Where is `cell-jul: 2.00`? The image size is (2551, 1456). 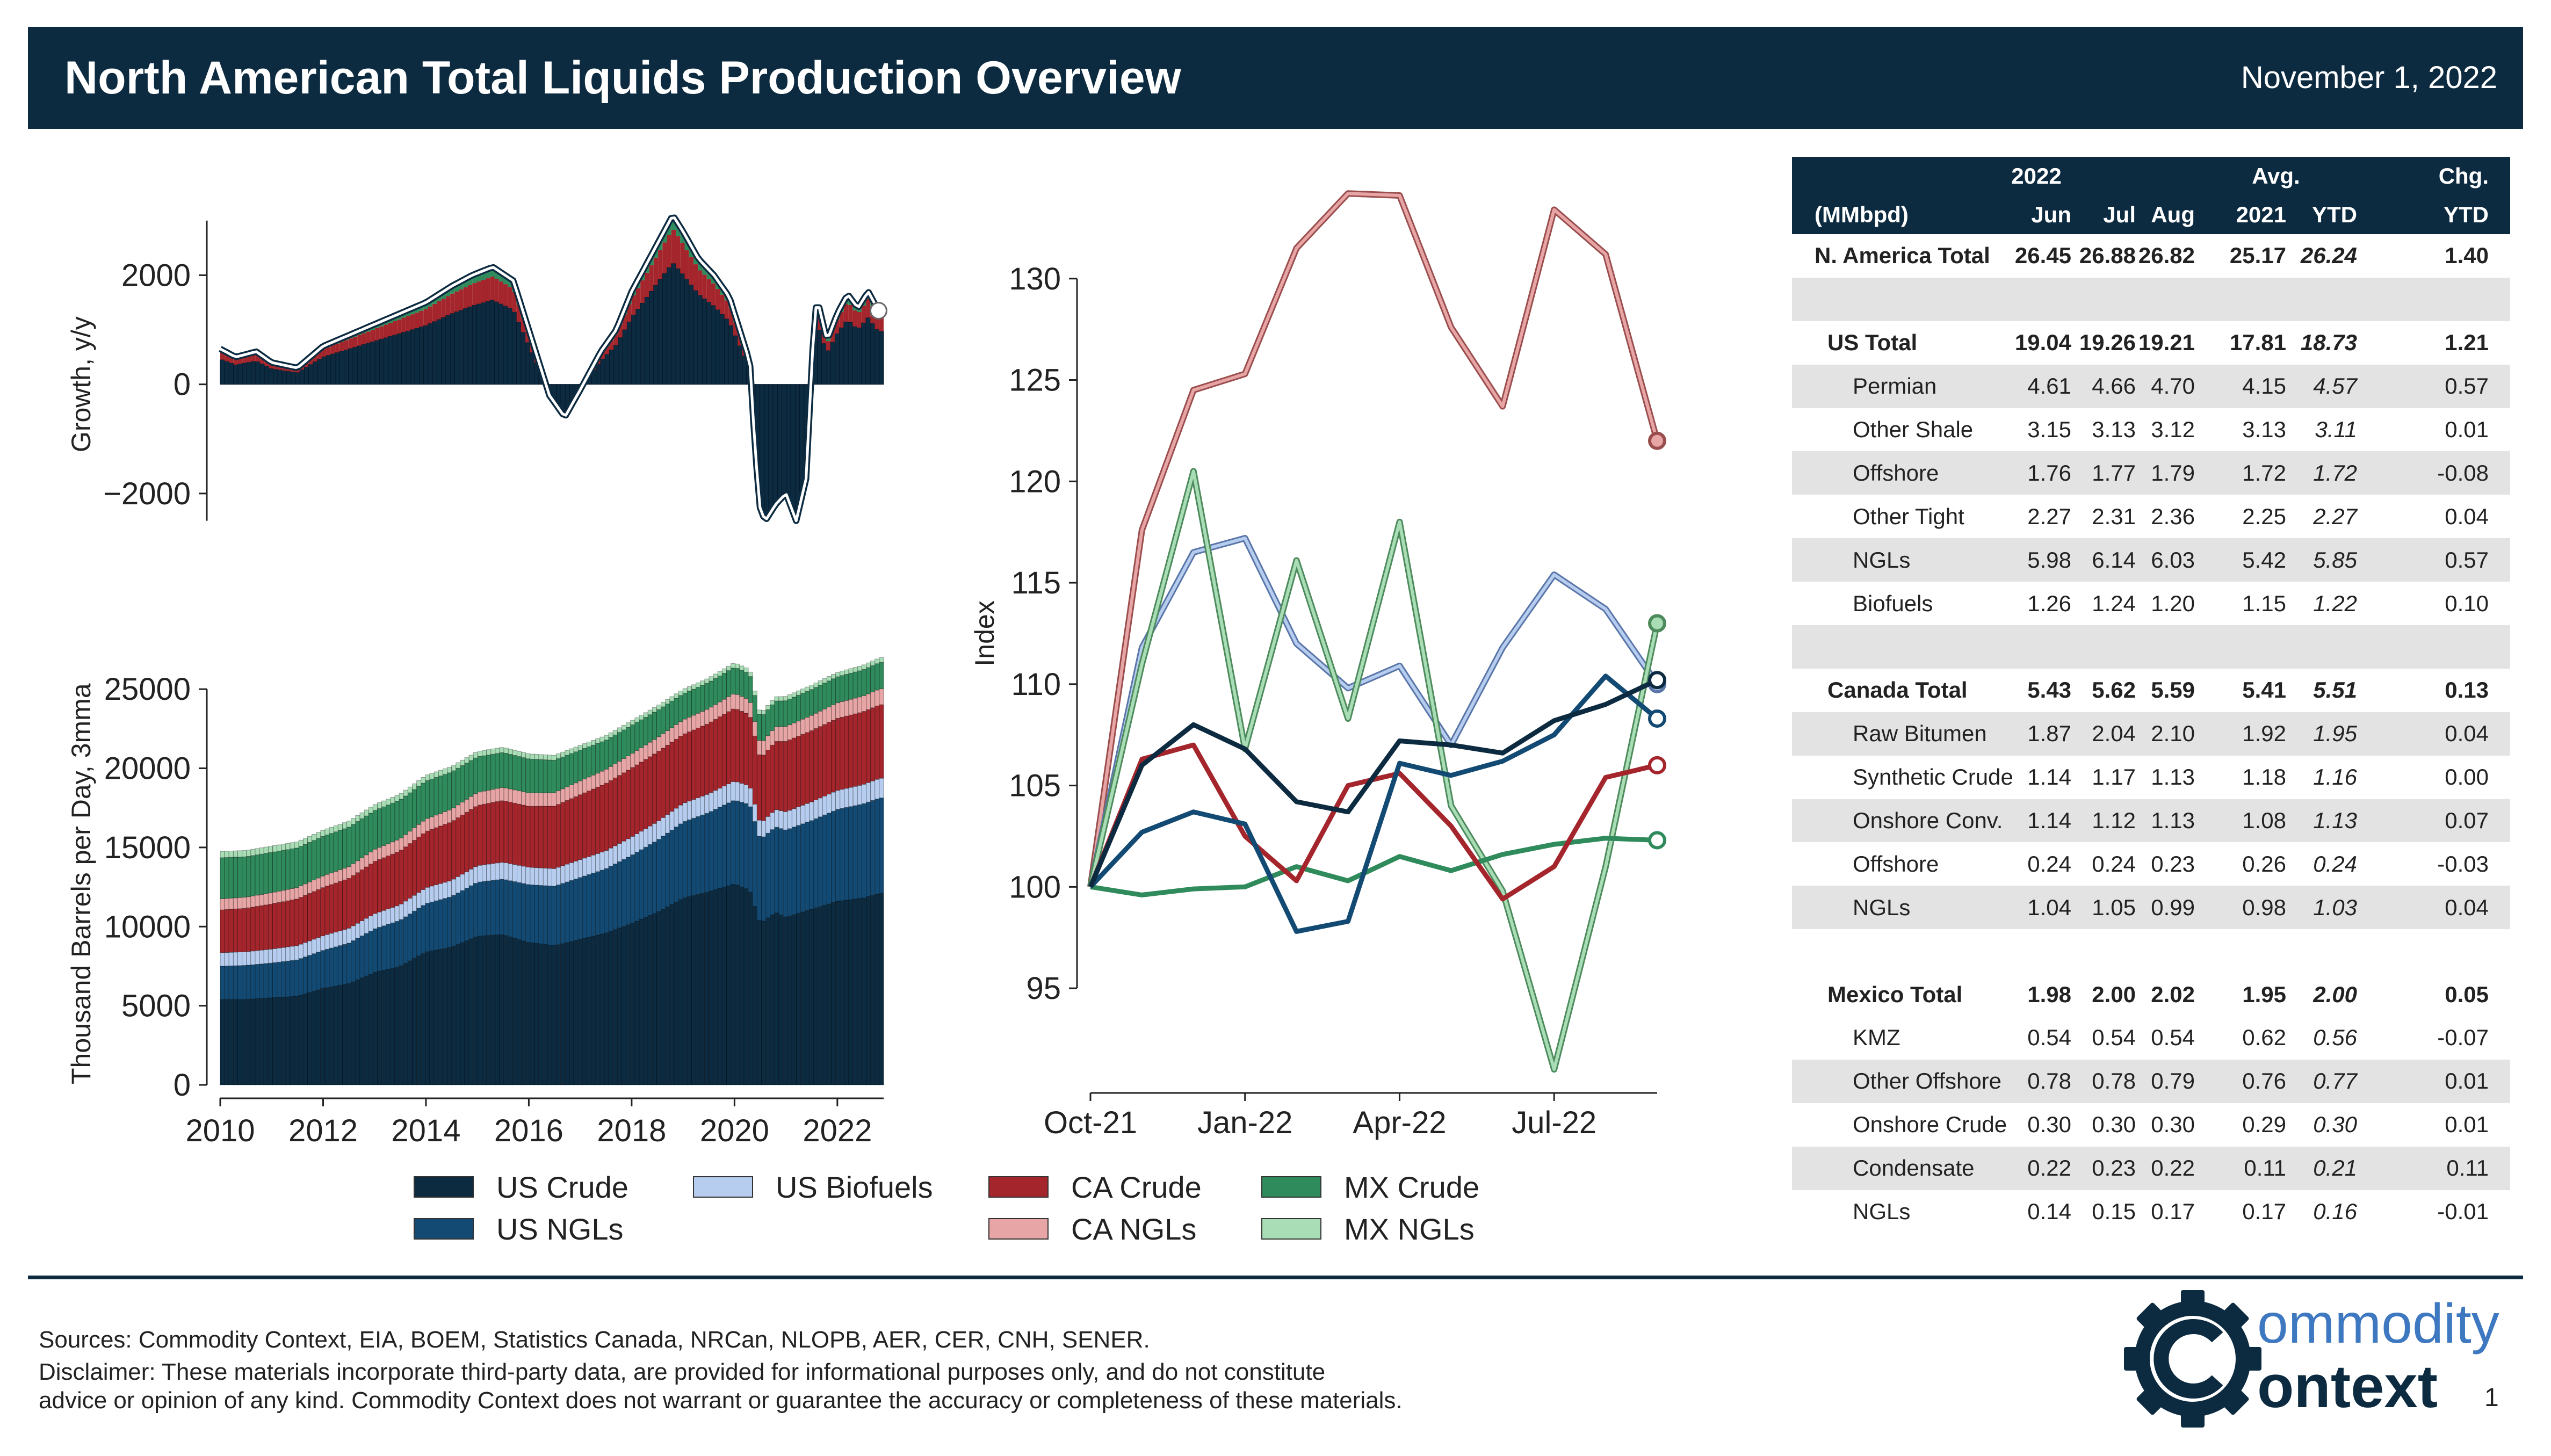
cell-jul: 2.00 is located at coordinates (2114, 994).